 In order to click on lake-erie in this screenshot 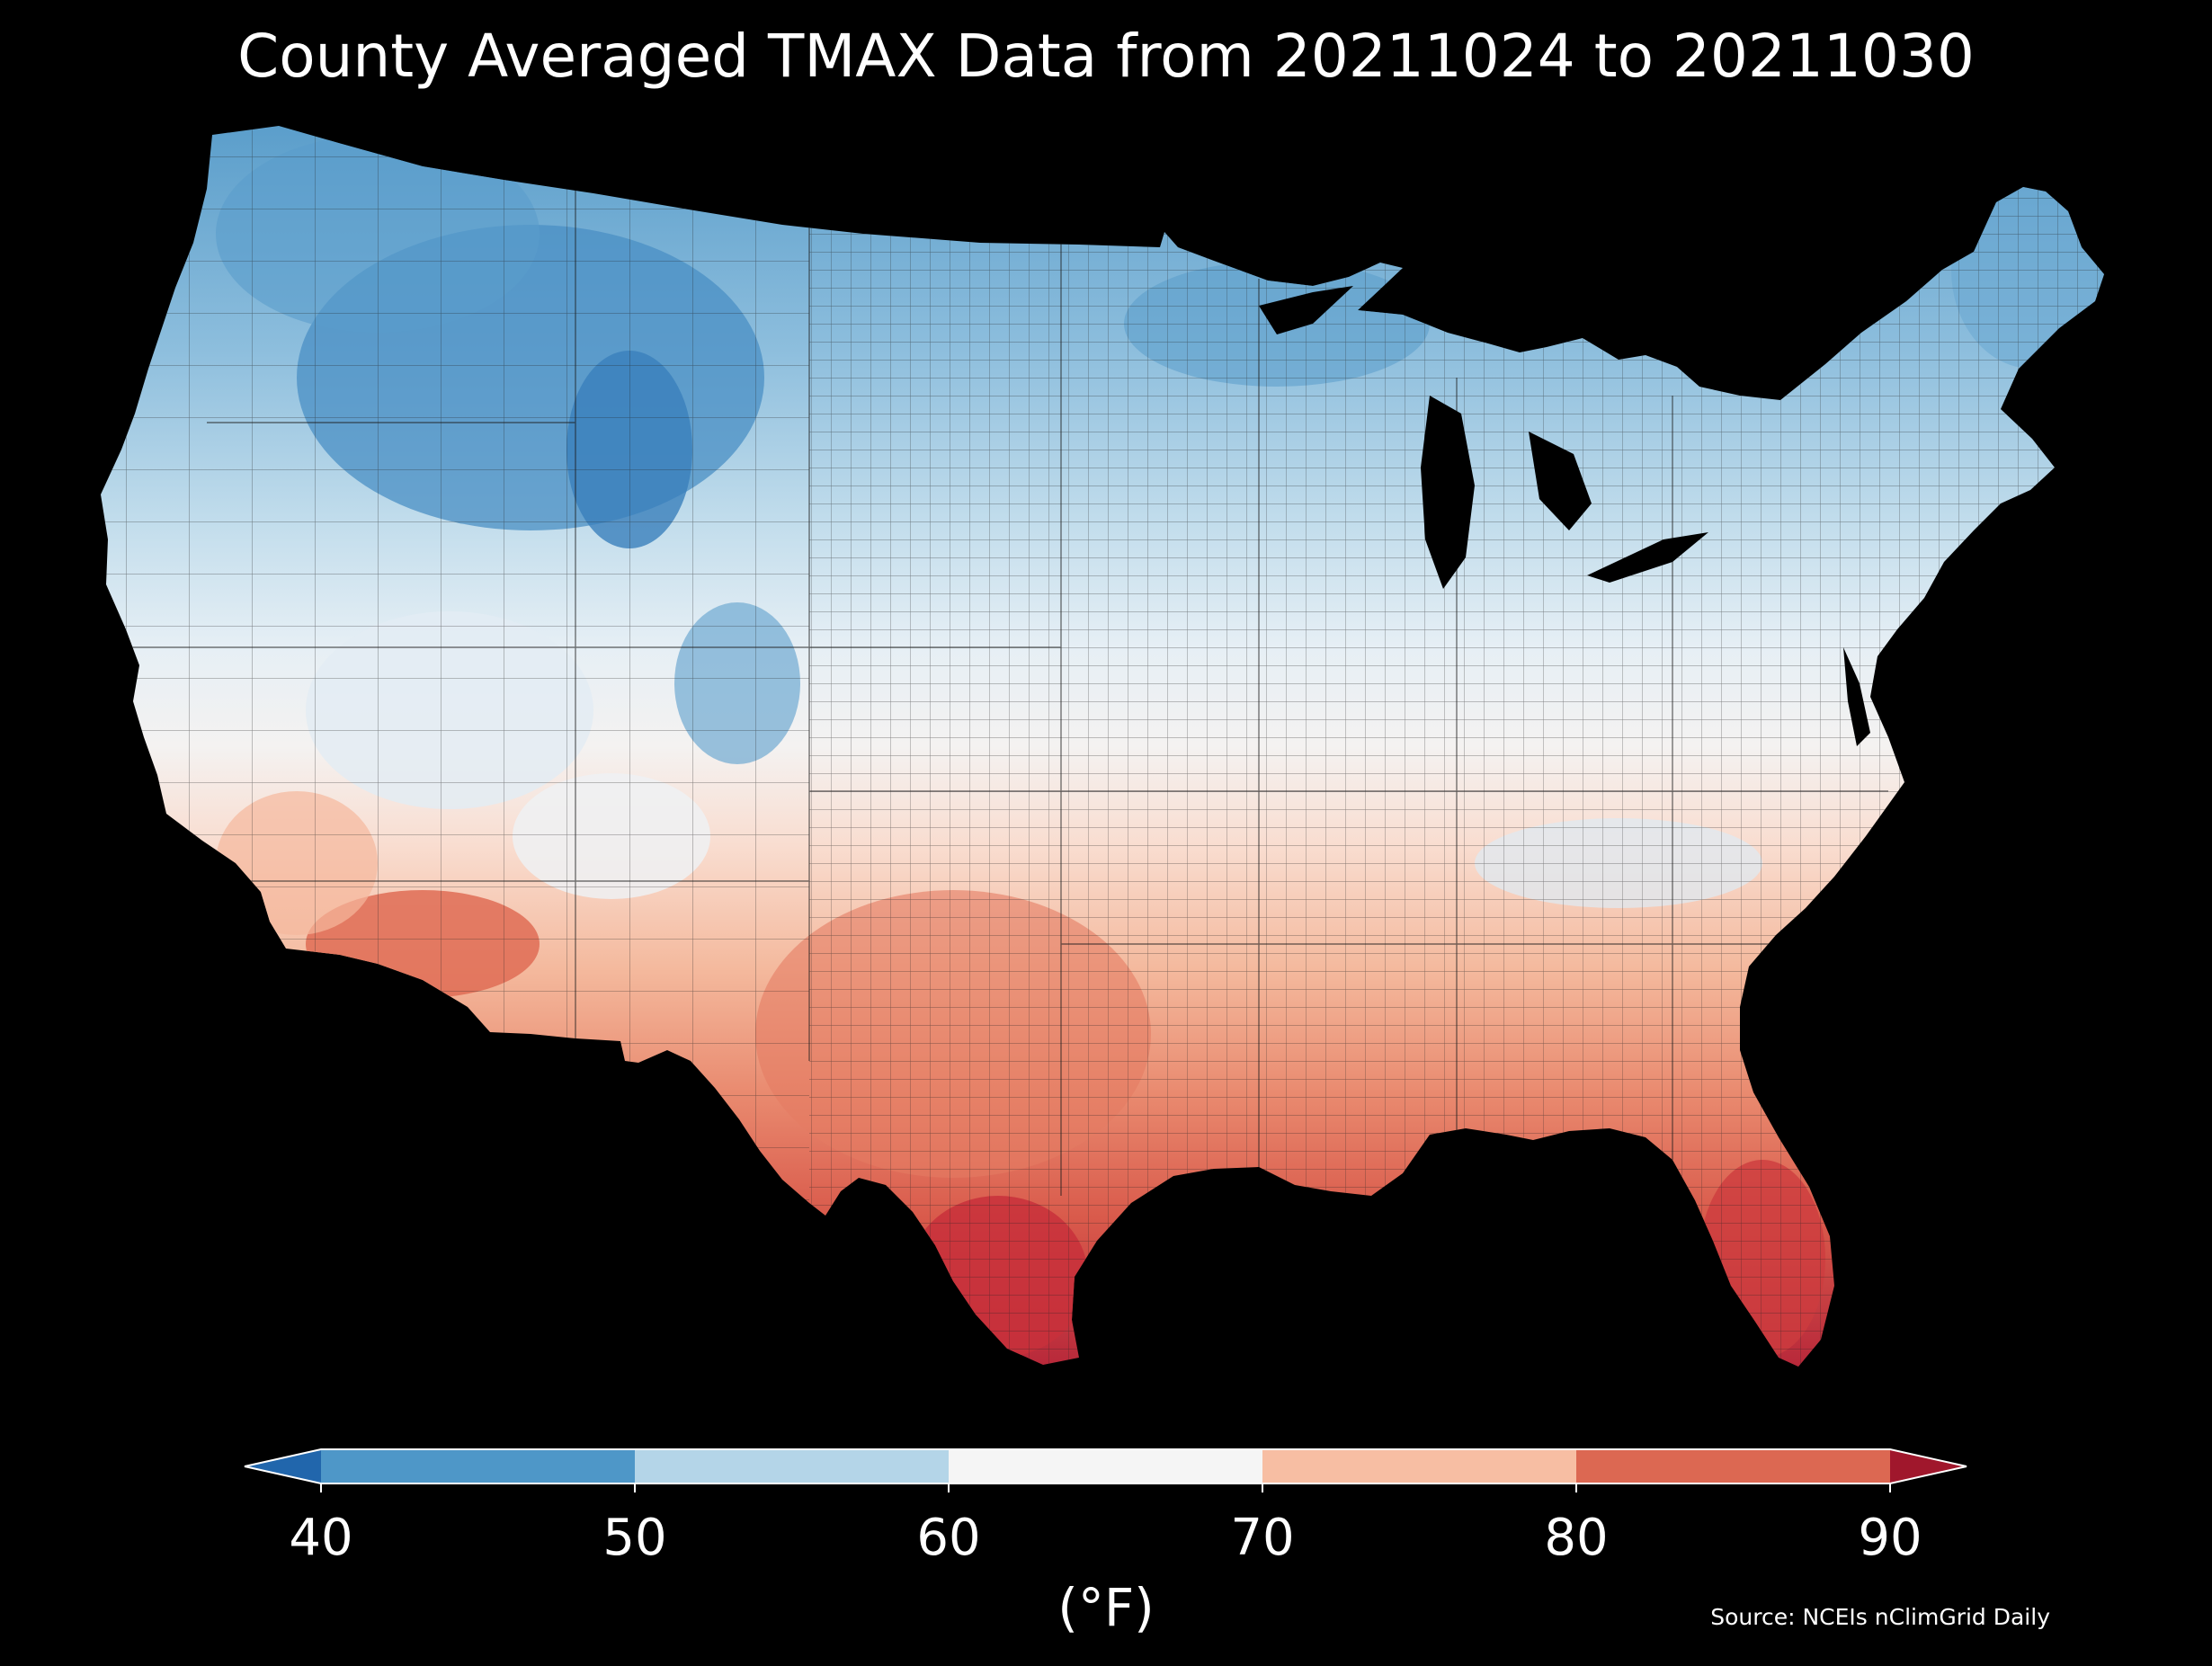, I will do `click(1647, 558)`.